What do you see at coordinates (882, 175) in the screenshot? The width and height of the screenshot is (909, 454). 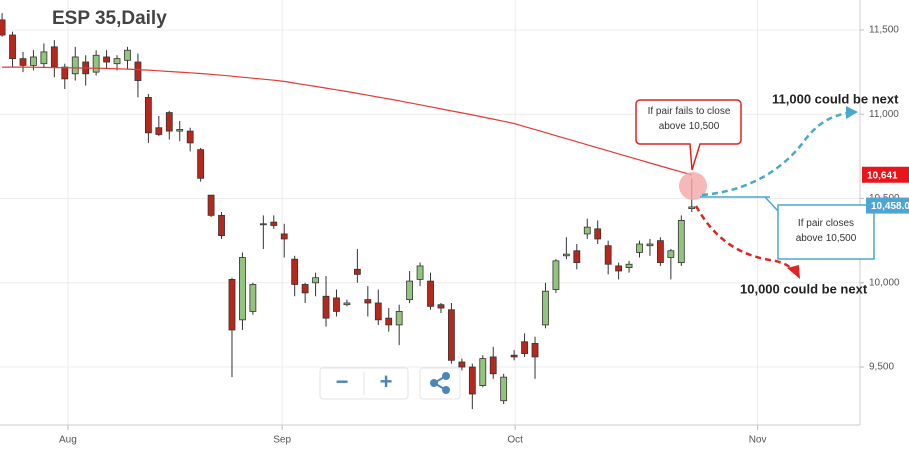 I see `price-tag-label: 10,641` at bounding box center [882, 175].